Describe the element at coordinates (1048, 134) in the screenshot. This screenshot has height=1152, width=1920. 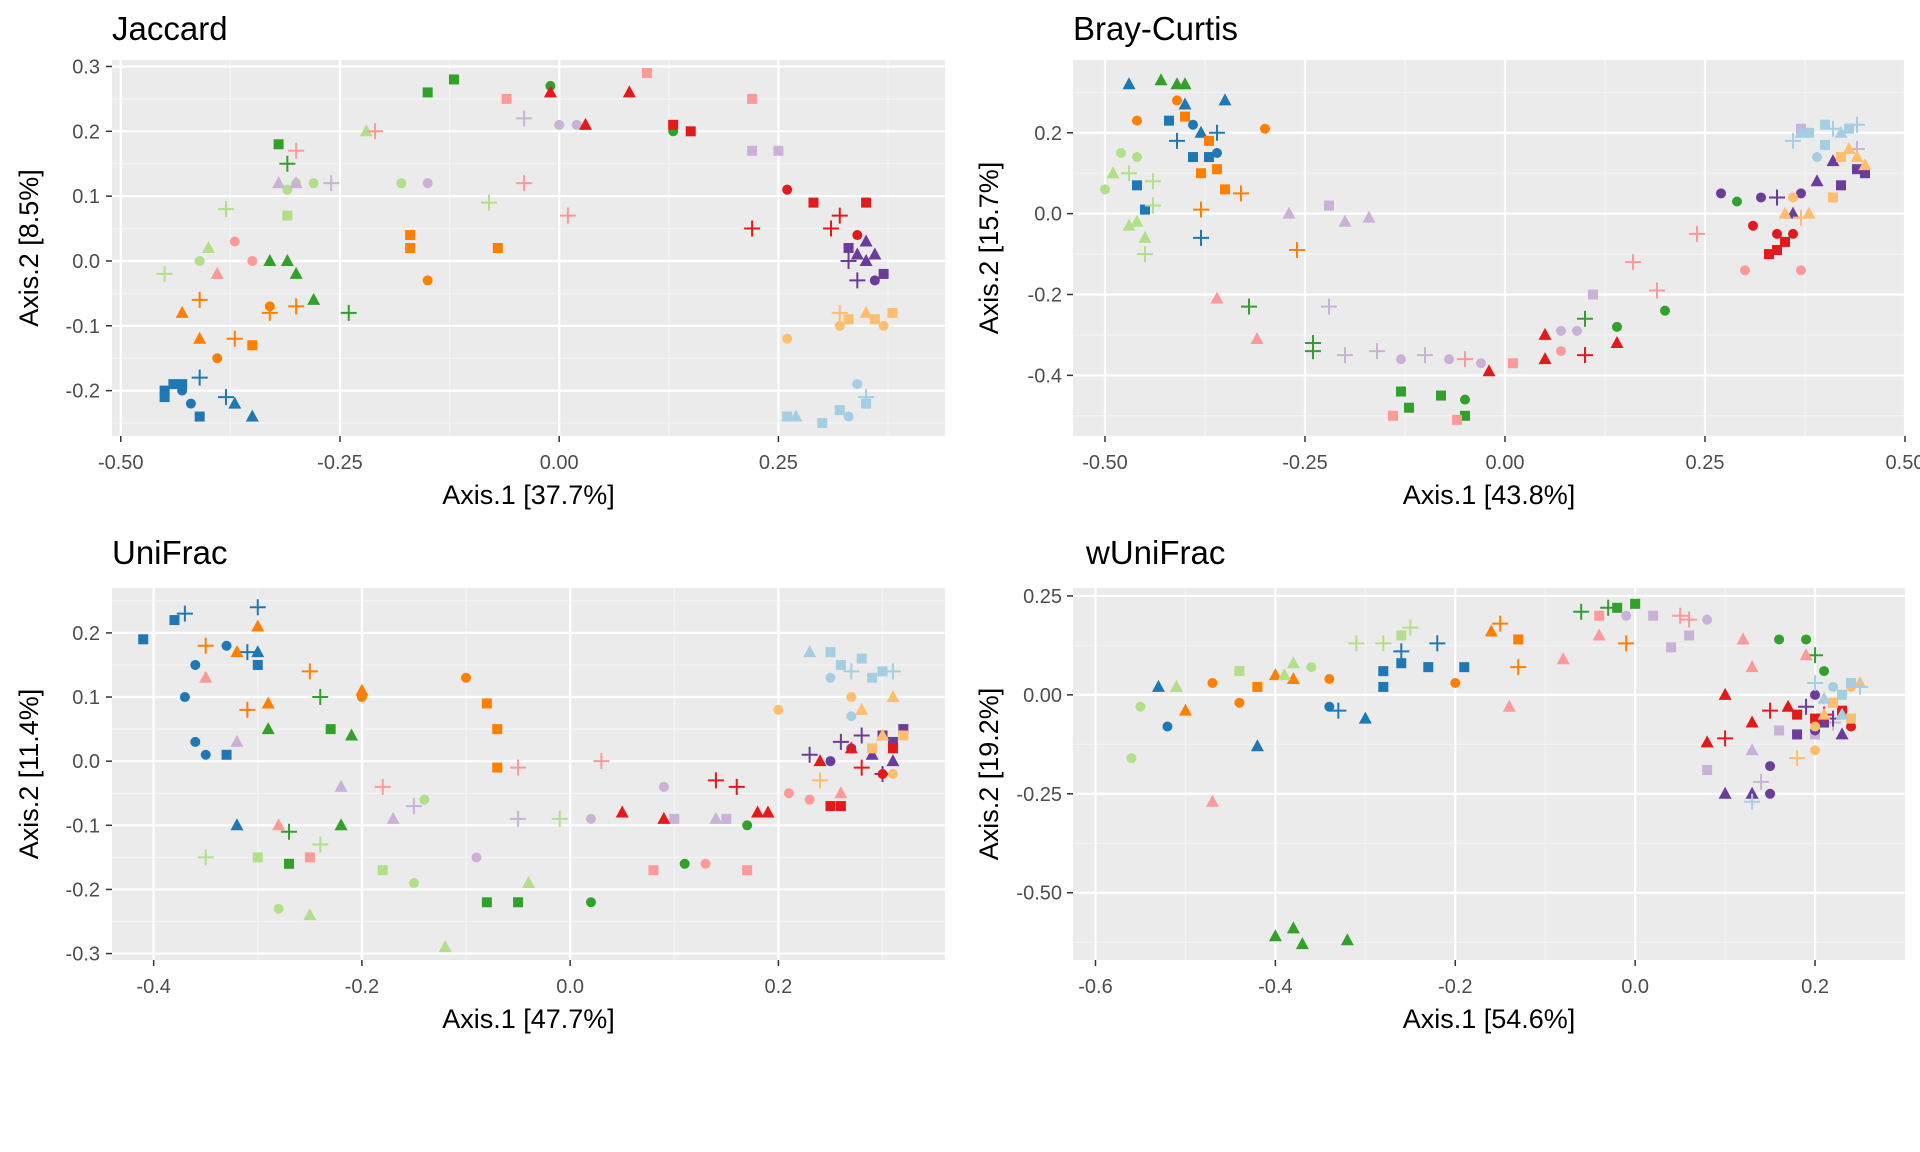
I see `y-tick-label: 0.2` at that location.